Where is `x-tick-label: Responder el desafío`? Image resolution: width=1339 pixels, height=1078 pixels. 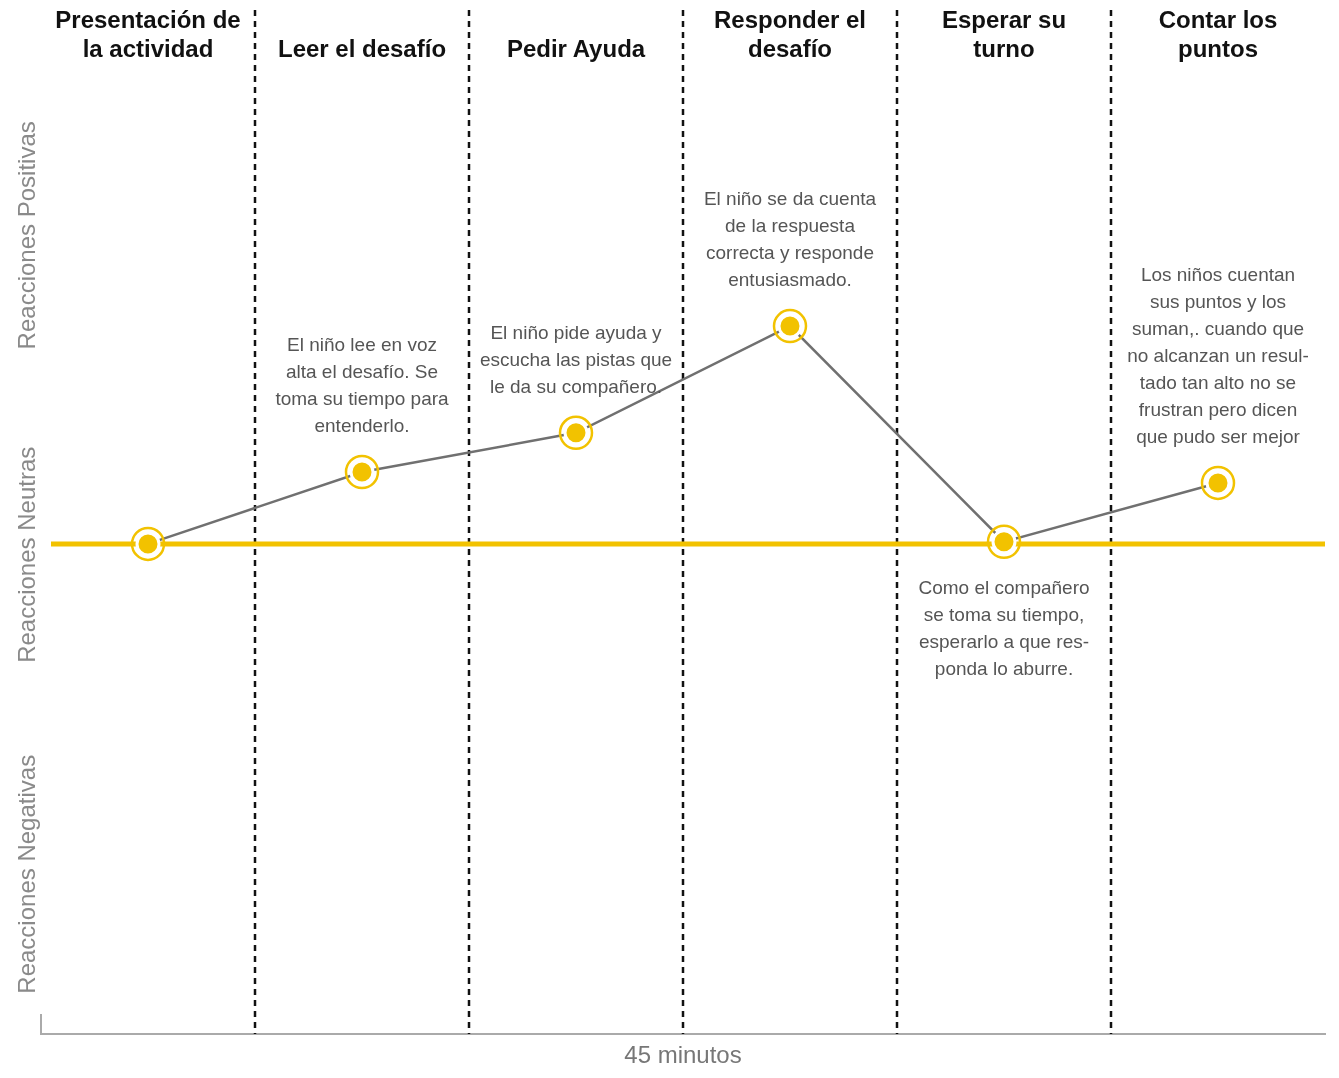 x-tick-label: Responder el desafío is located at coordinates (790, 34).